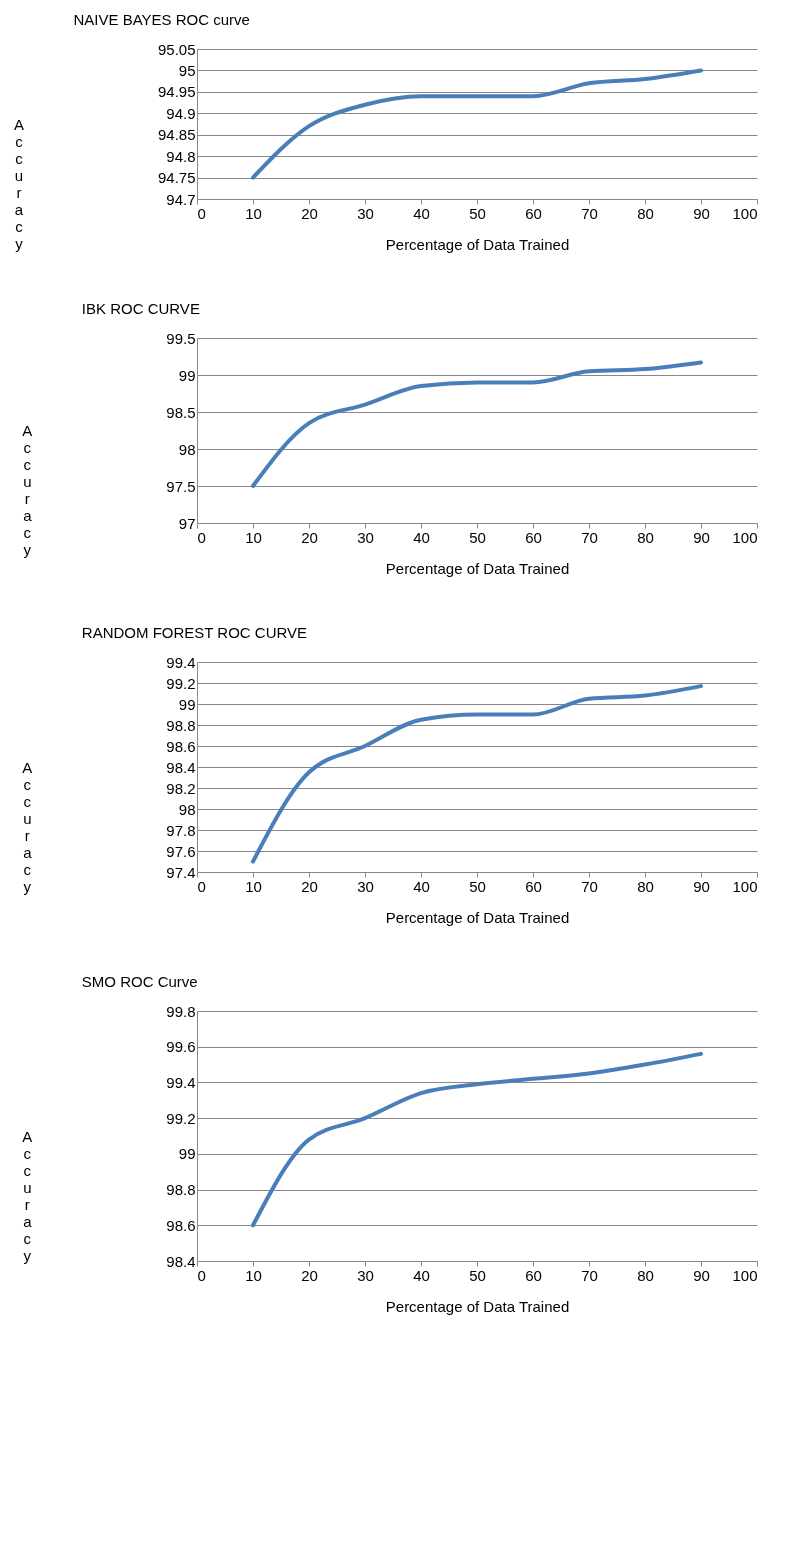  I want to click on chart-title: SMO ROC Curve, so click(139, 981).